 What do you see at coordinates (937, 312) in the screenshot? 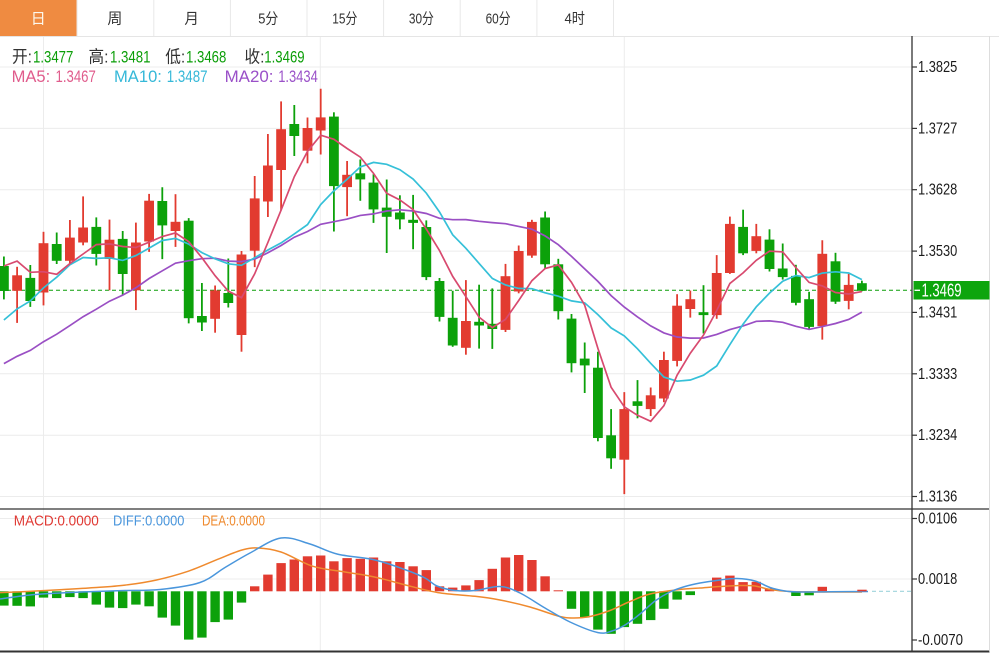
I see `svg-text: 1.3431` at bounding box center [937, 312].